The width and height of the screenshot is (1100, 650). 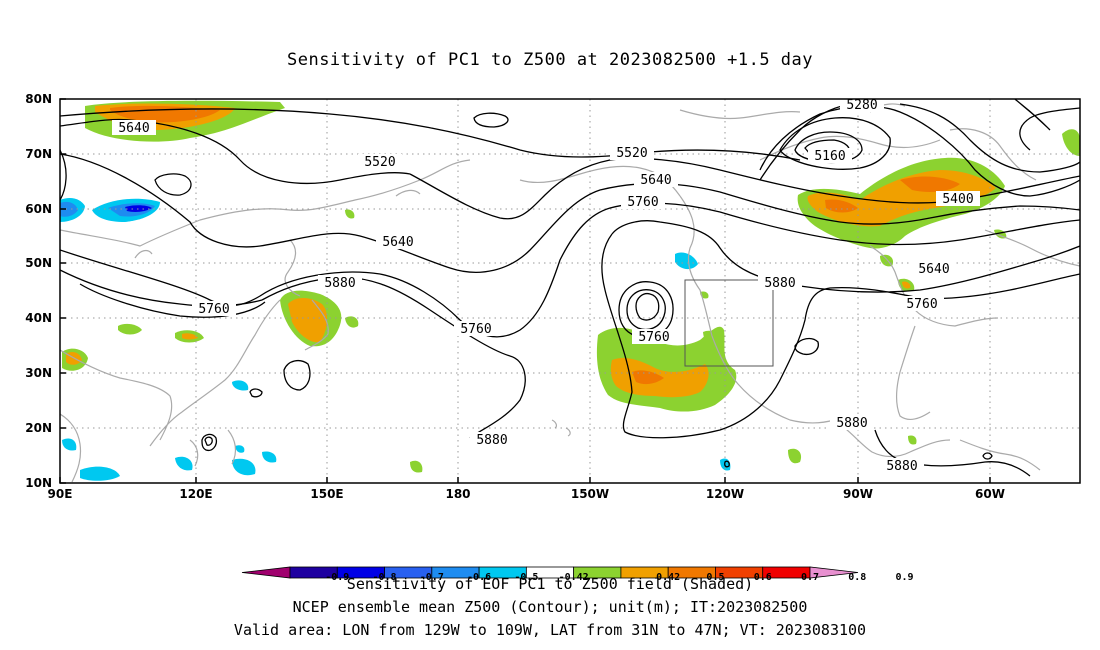 What do you see at coordinates (763, 577) in the screenshot?
I see `colorbar-tick-label: 0.6` at bounding box center [763, 577].